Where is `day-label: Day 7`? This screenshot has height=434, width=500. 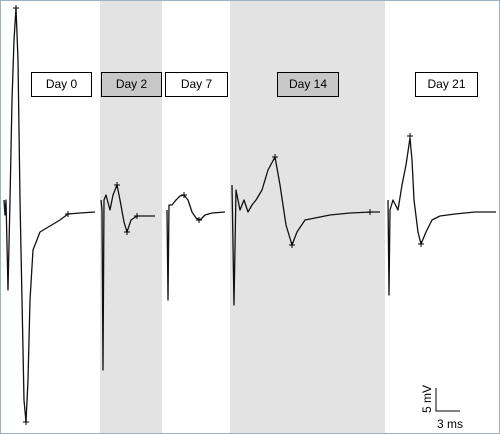
day-label: Day 7 is located at coordinates (197, 84).